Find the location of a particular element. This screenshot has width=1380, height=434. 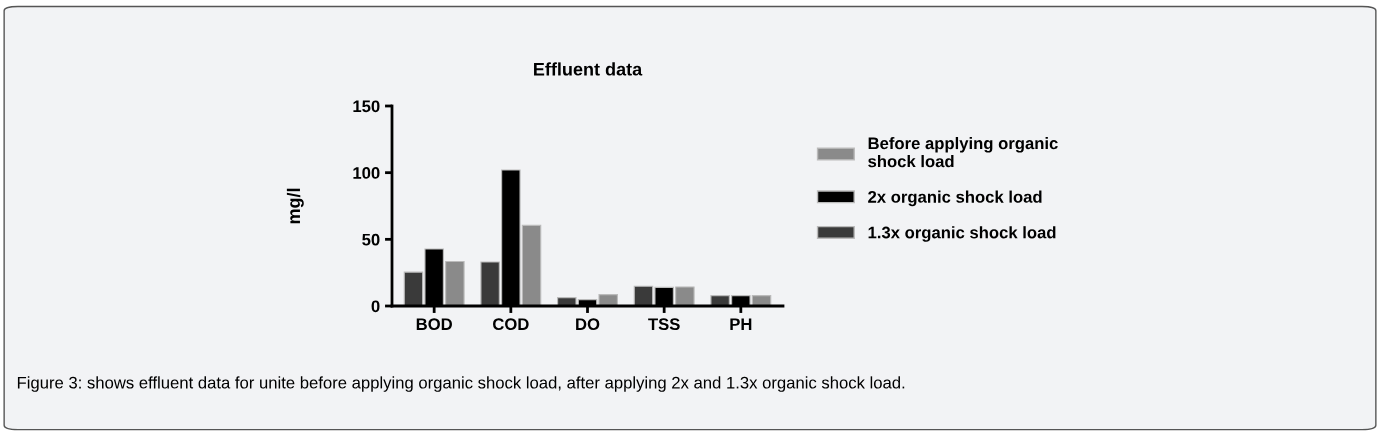

y-tick-label: 100 is located at coordinates (366, 173).